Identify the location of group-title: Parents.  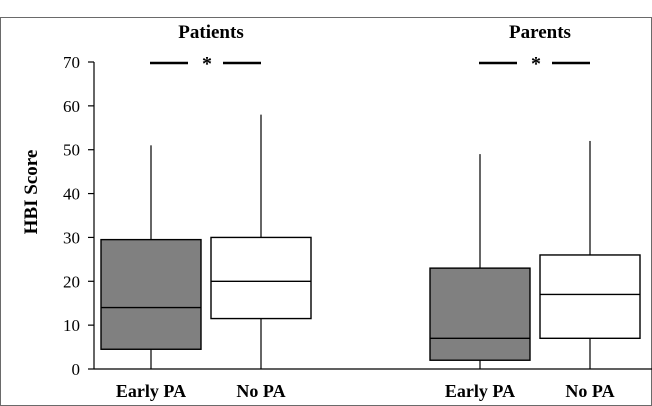
(540, 32).